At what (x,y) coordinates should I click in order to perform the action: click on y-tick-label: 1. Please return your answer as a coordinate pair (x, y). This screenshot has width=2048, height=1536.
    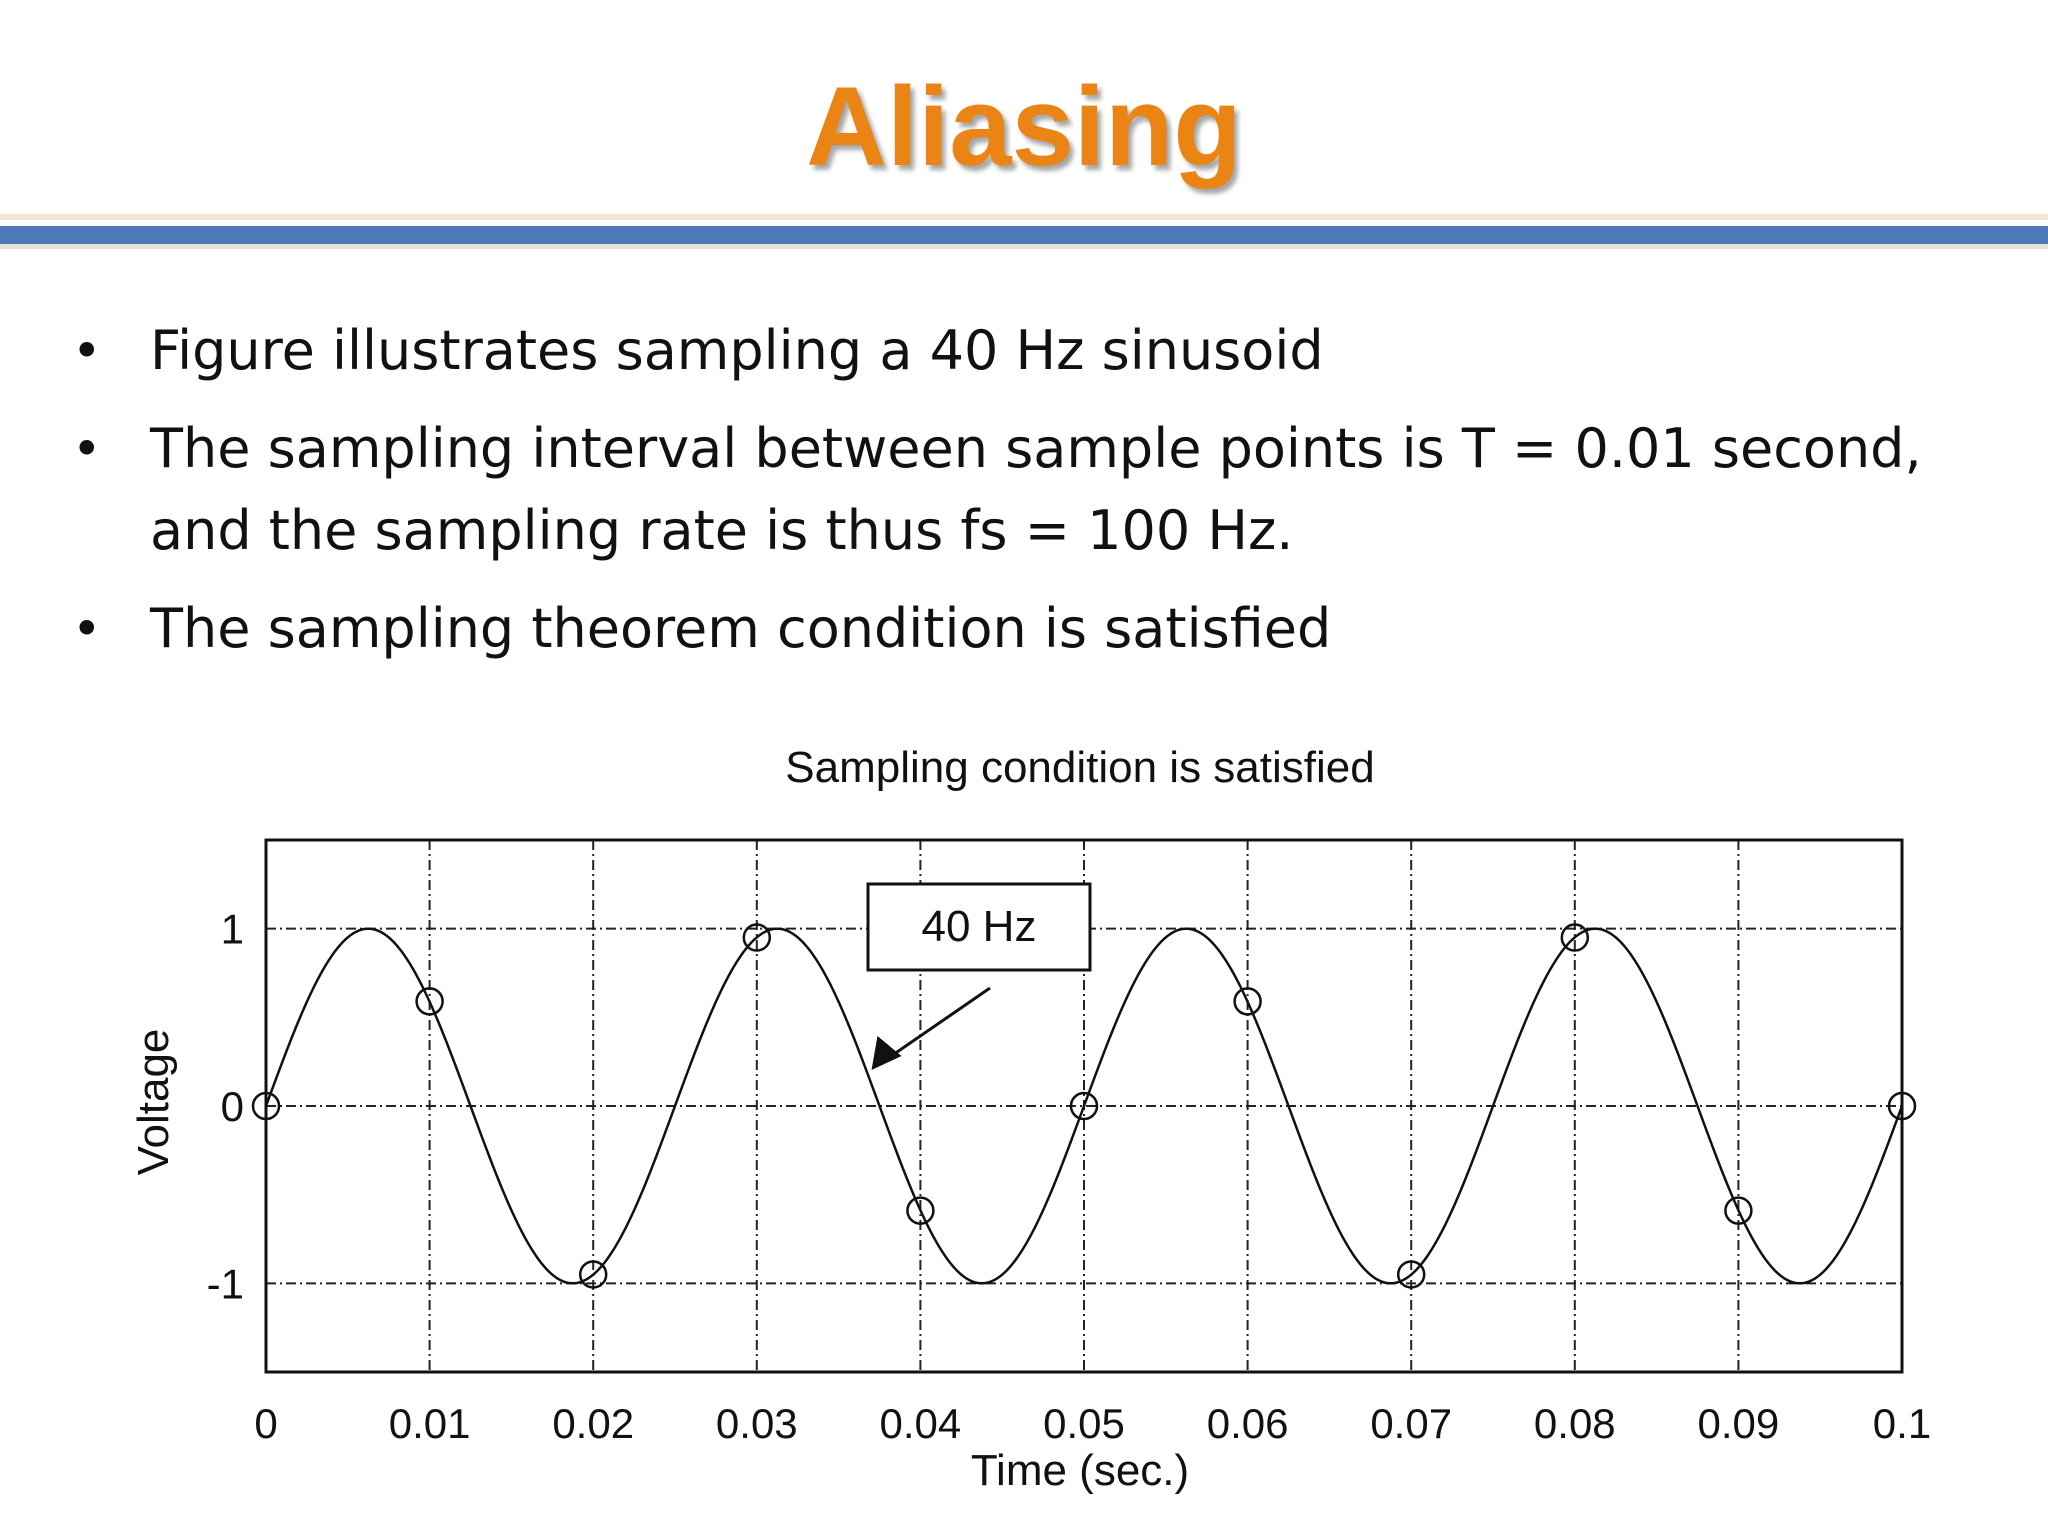
    Looking at the image, I should click on (232, 929).